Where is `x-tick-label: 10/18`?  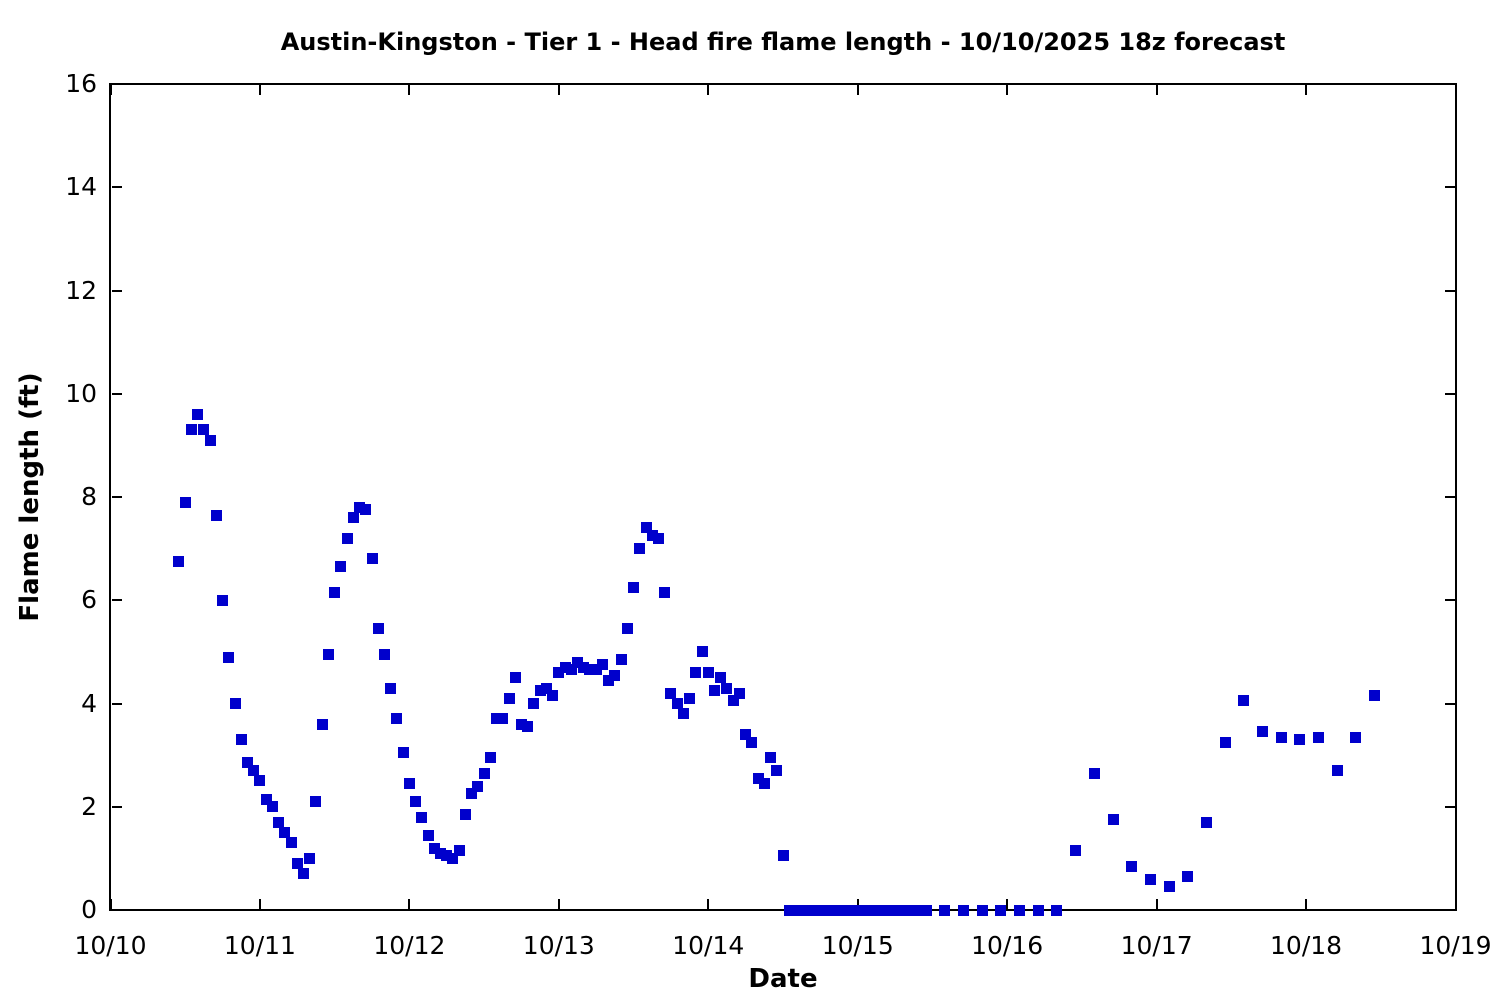
x-tick-label: 10/18 is located at coordinates (1306, 945).